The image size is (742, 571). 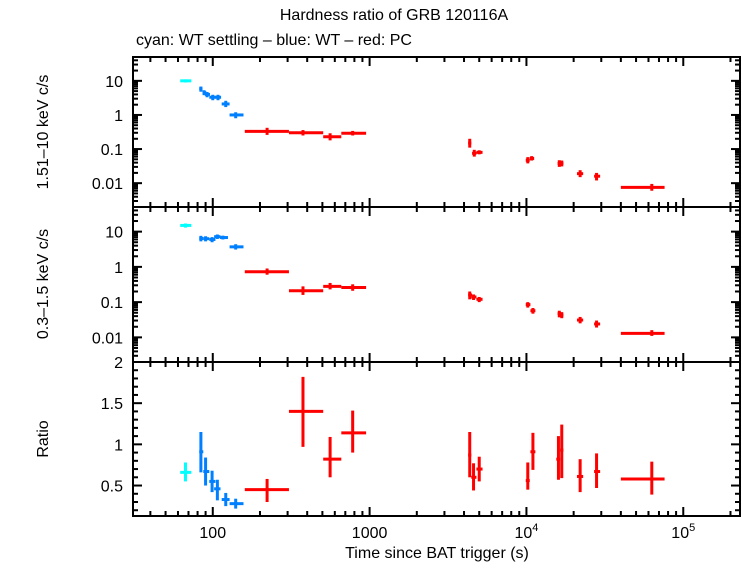 I want to click on chart-title: Hardness ratio of GRB 120116A, so click(x=394, y=15).